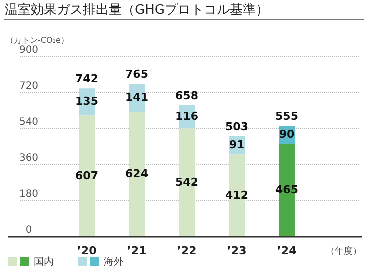 The width and height of the screenshot is (373, 271). What do you see at coordinates (237, 145) in the screenshot?
I see `data-label: 91` at bounding box center [237, 145].